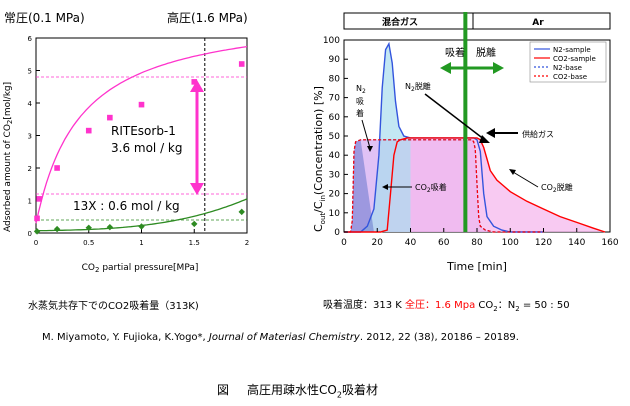 This screenshot has width=630, height=406. What do you see at coordinates (247, 243) in the screenshot?
I see `left-x-tick-label: 2` at bounding box center [247, 243].